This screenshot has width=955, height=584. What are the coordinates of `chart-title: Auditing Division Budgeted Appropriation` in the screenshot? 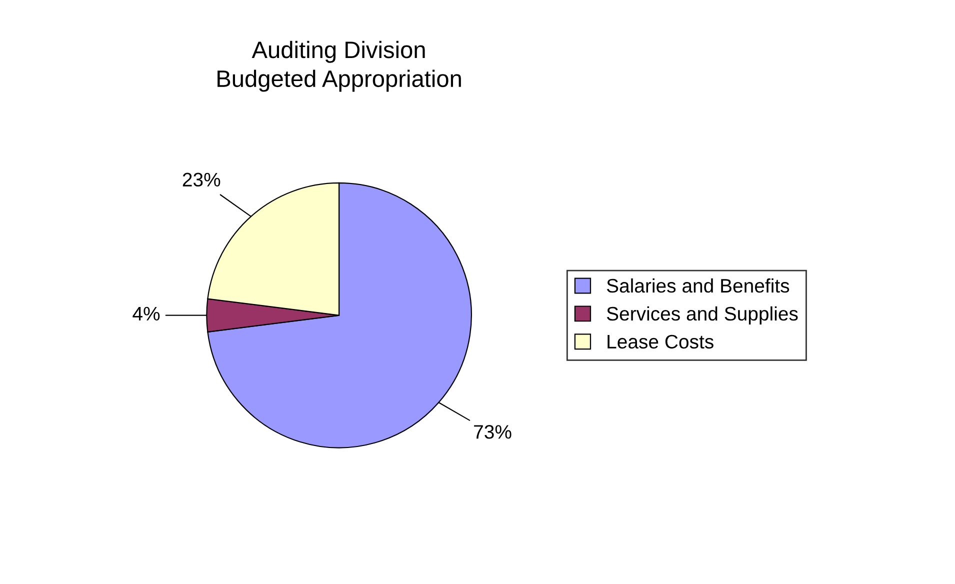 It's located at (339, 66).